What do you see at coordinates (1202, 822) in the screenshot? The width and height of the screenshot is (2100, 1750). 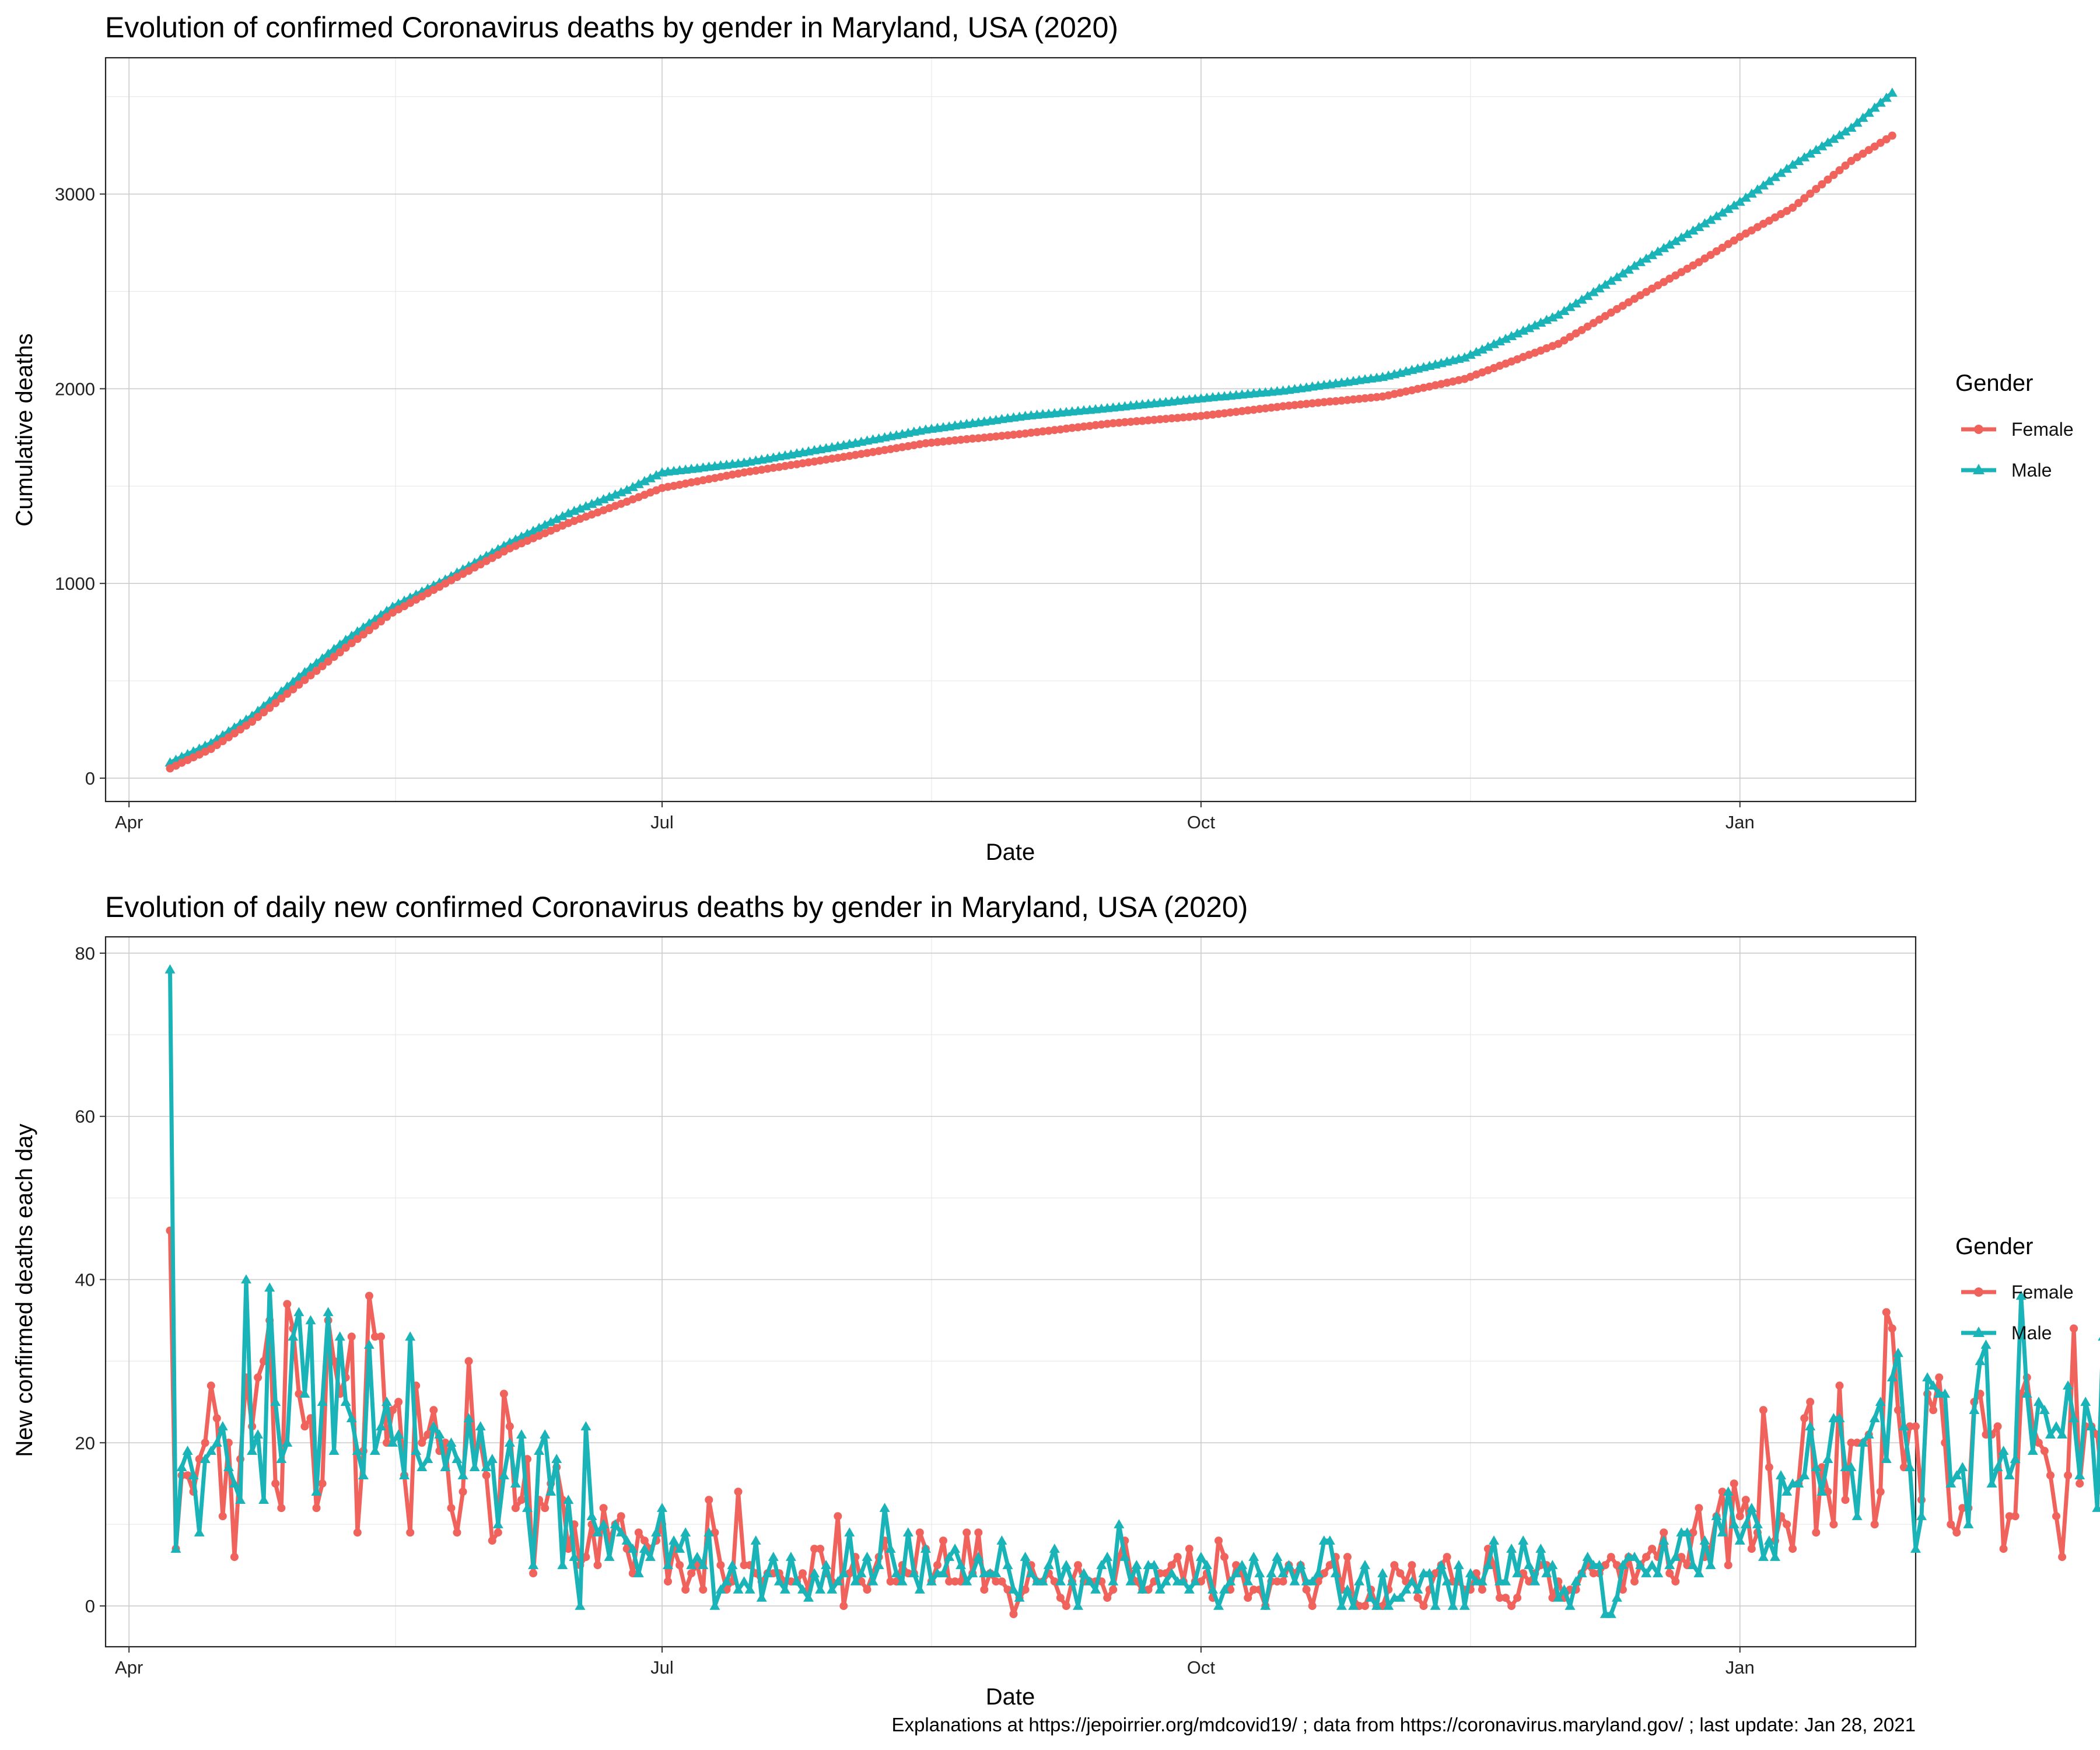 I see `cumulative-x-tick-label: Oct` at bounding box center [1202, 822].